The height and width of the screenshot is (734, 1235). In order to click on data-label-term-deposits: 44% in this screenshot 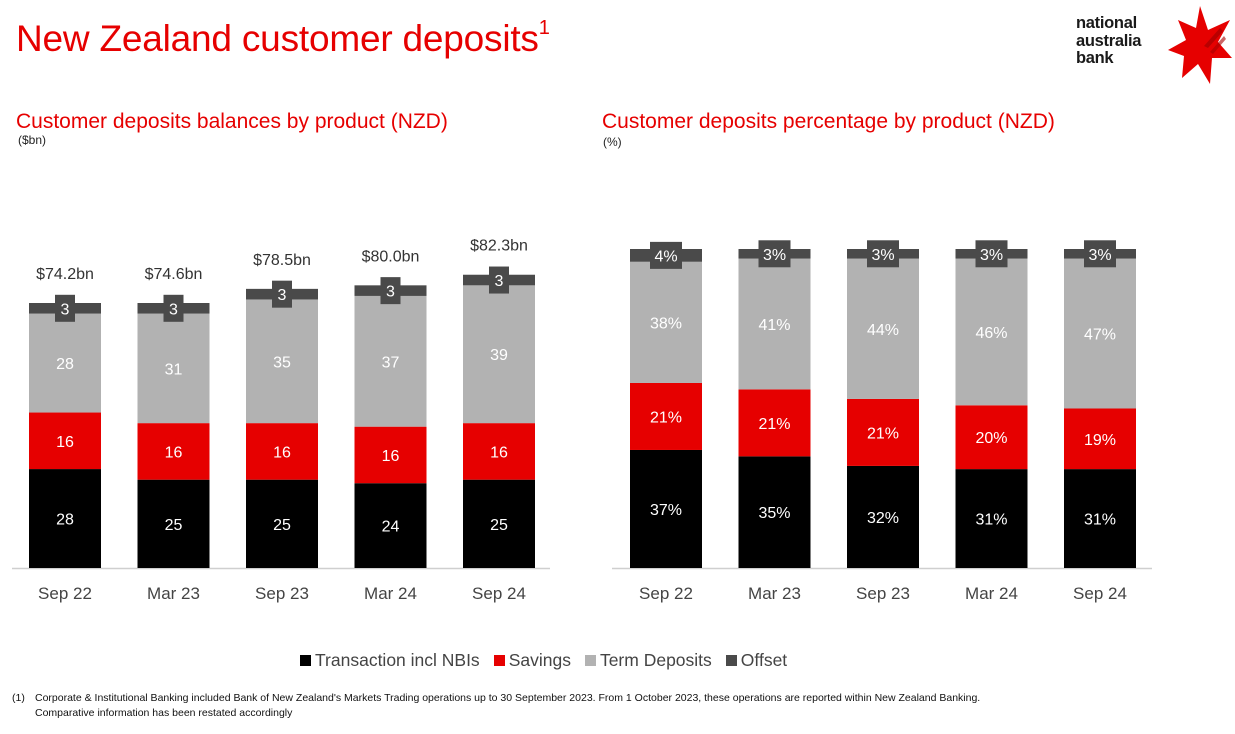, I will do `click(883, 330)`.